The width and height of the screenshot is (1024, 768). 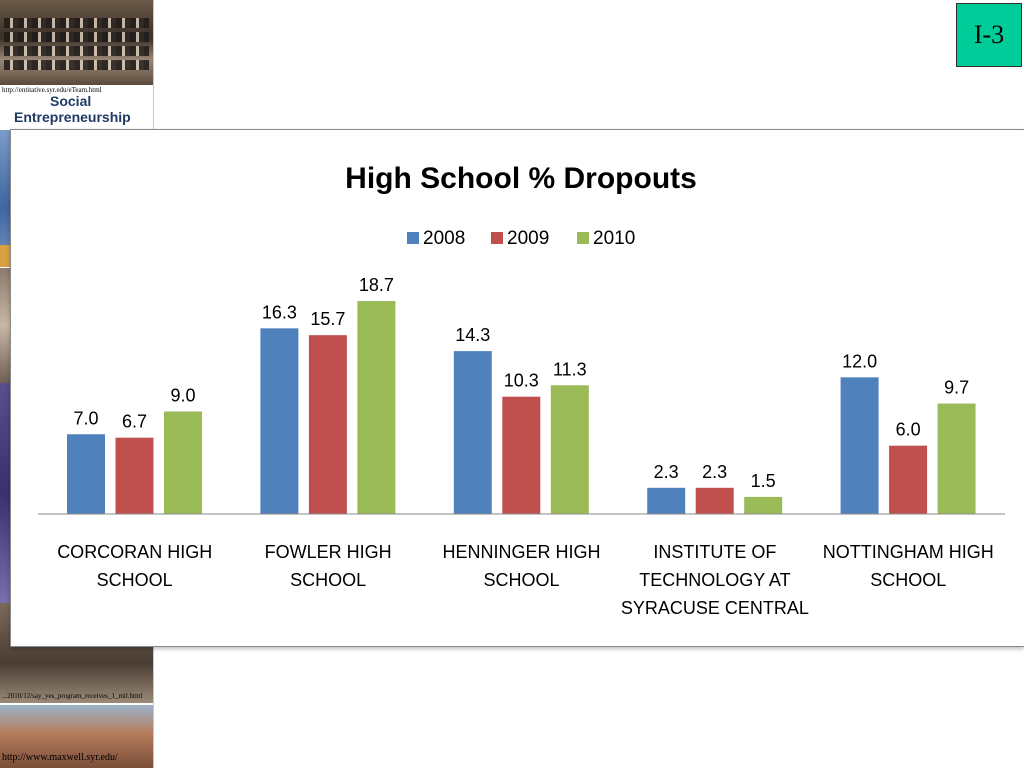 I want to click on data-label-2008-0: 7.0, so click(x=85, y=418).